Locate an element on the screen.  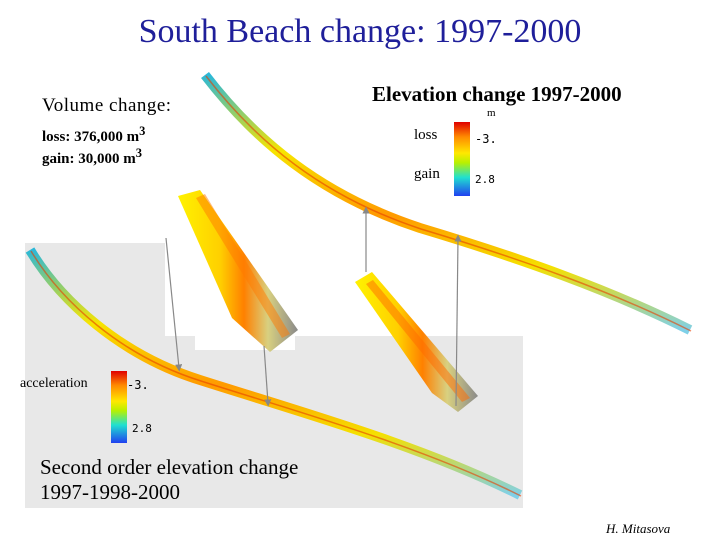
elevation-change-heading: Elevation change 1997-2000 is located at coordinates (497, 94).